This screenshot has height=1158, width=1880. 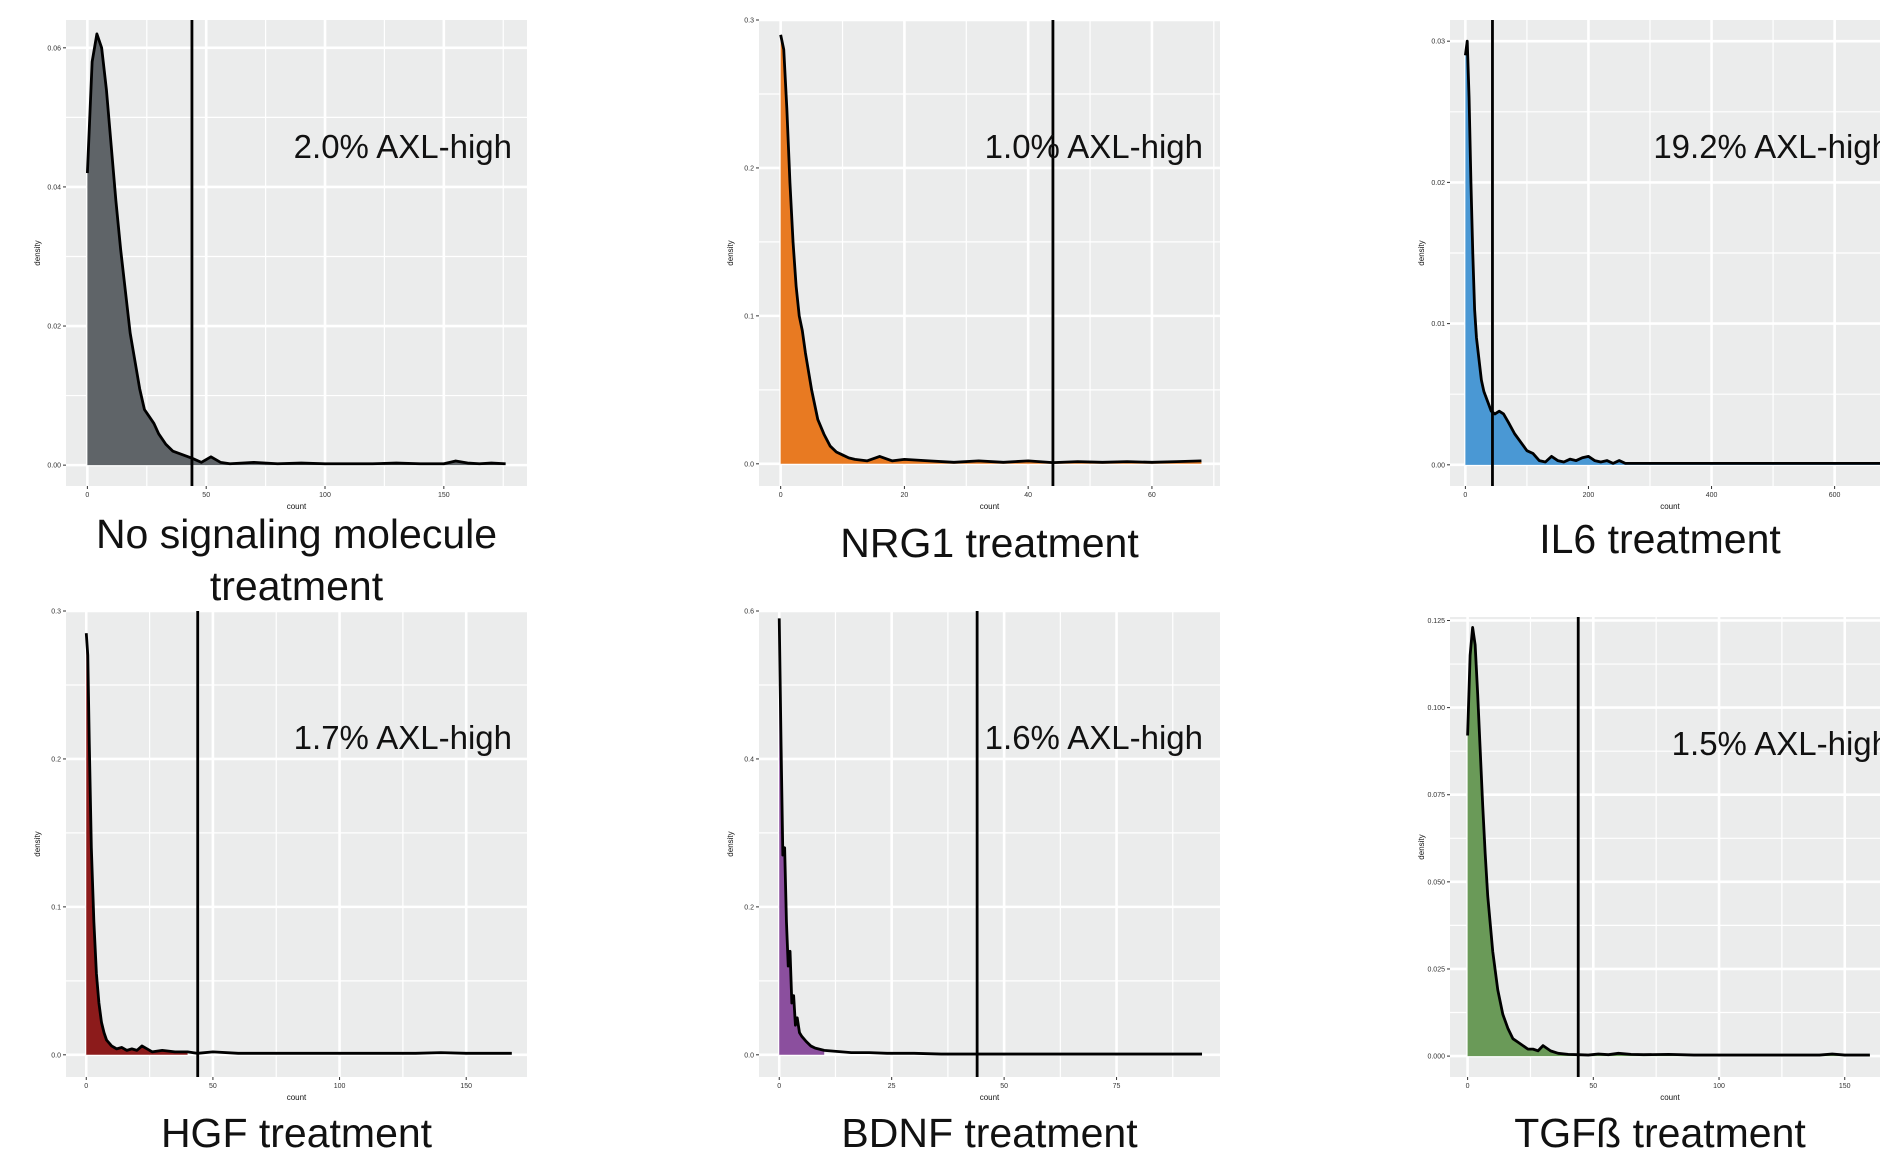 I want to click on x-tick-label: 400, so click(x=1712, y=495).